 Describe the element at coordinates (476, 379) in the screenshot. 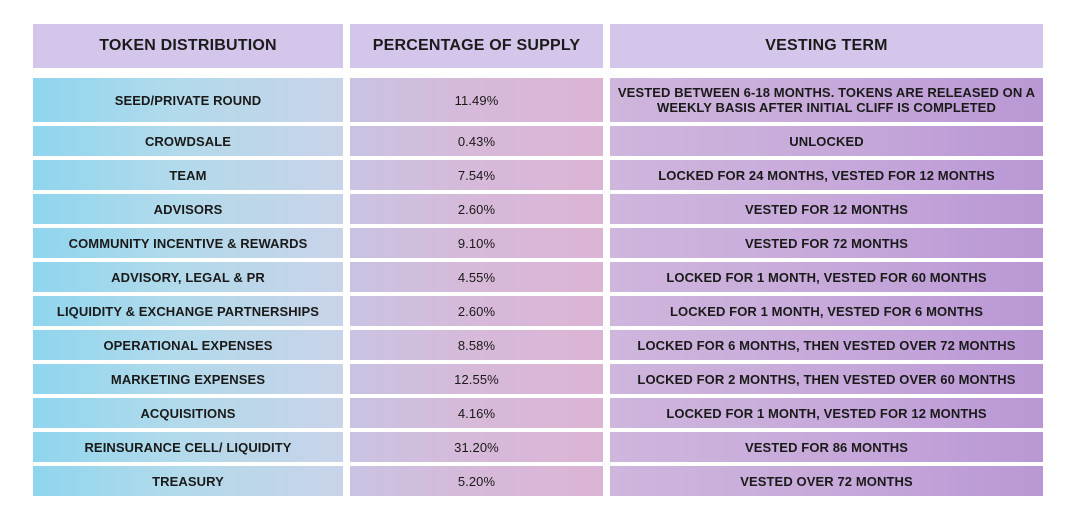

I see `percentage-cell: 12.55%` at that location.